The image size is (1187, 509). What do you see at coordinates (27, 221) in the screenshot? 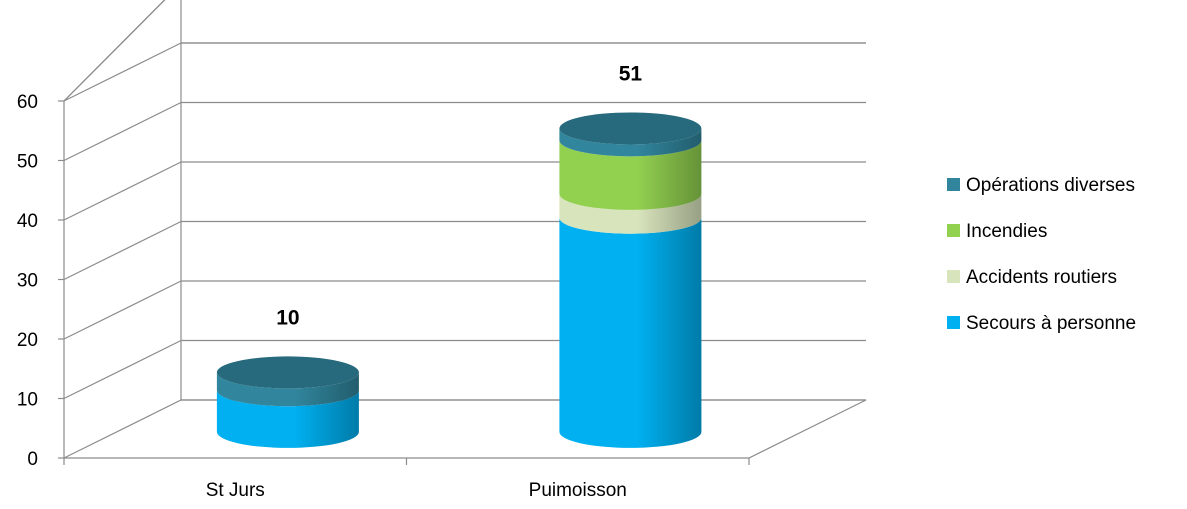
I see `y-tick-label: 40` at bounding box center [27, 221].